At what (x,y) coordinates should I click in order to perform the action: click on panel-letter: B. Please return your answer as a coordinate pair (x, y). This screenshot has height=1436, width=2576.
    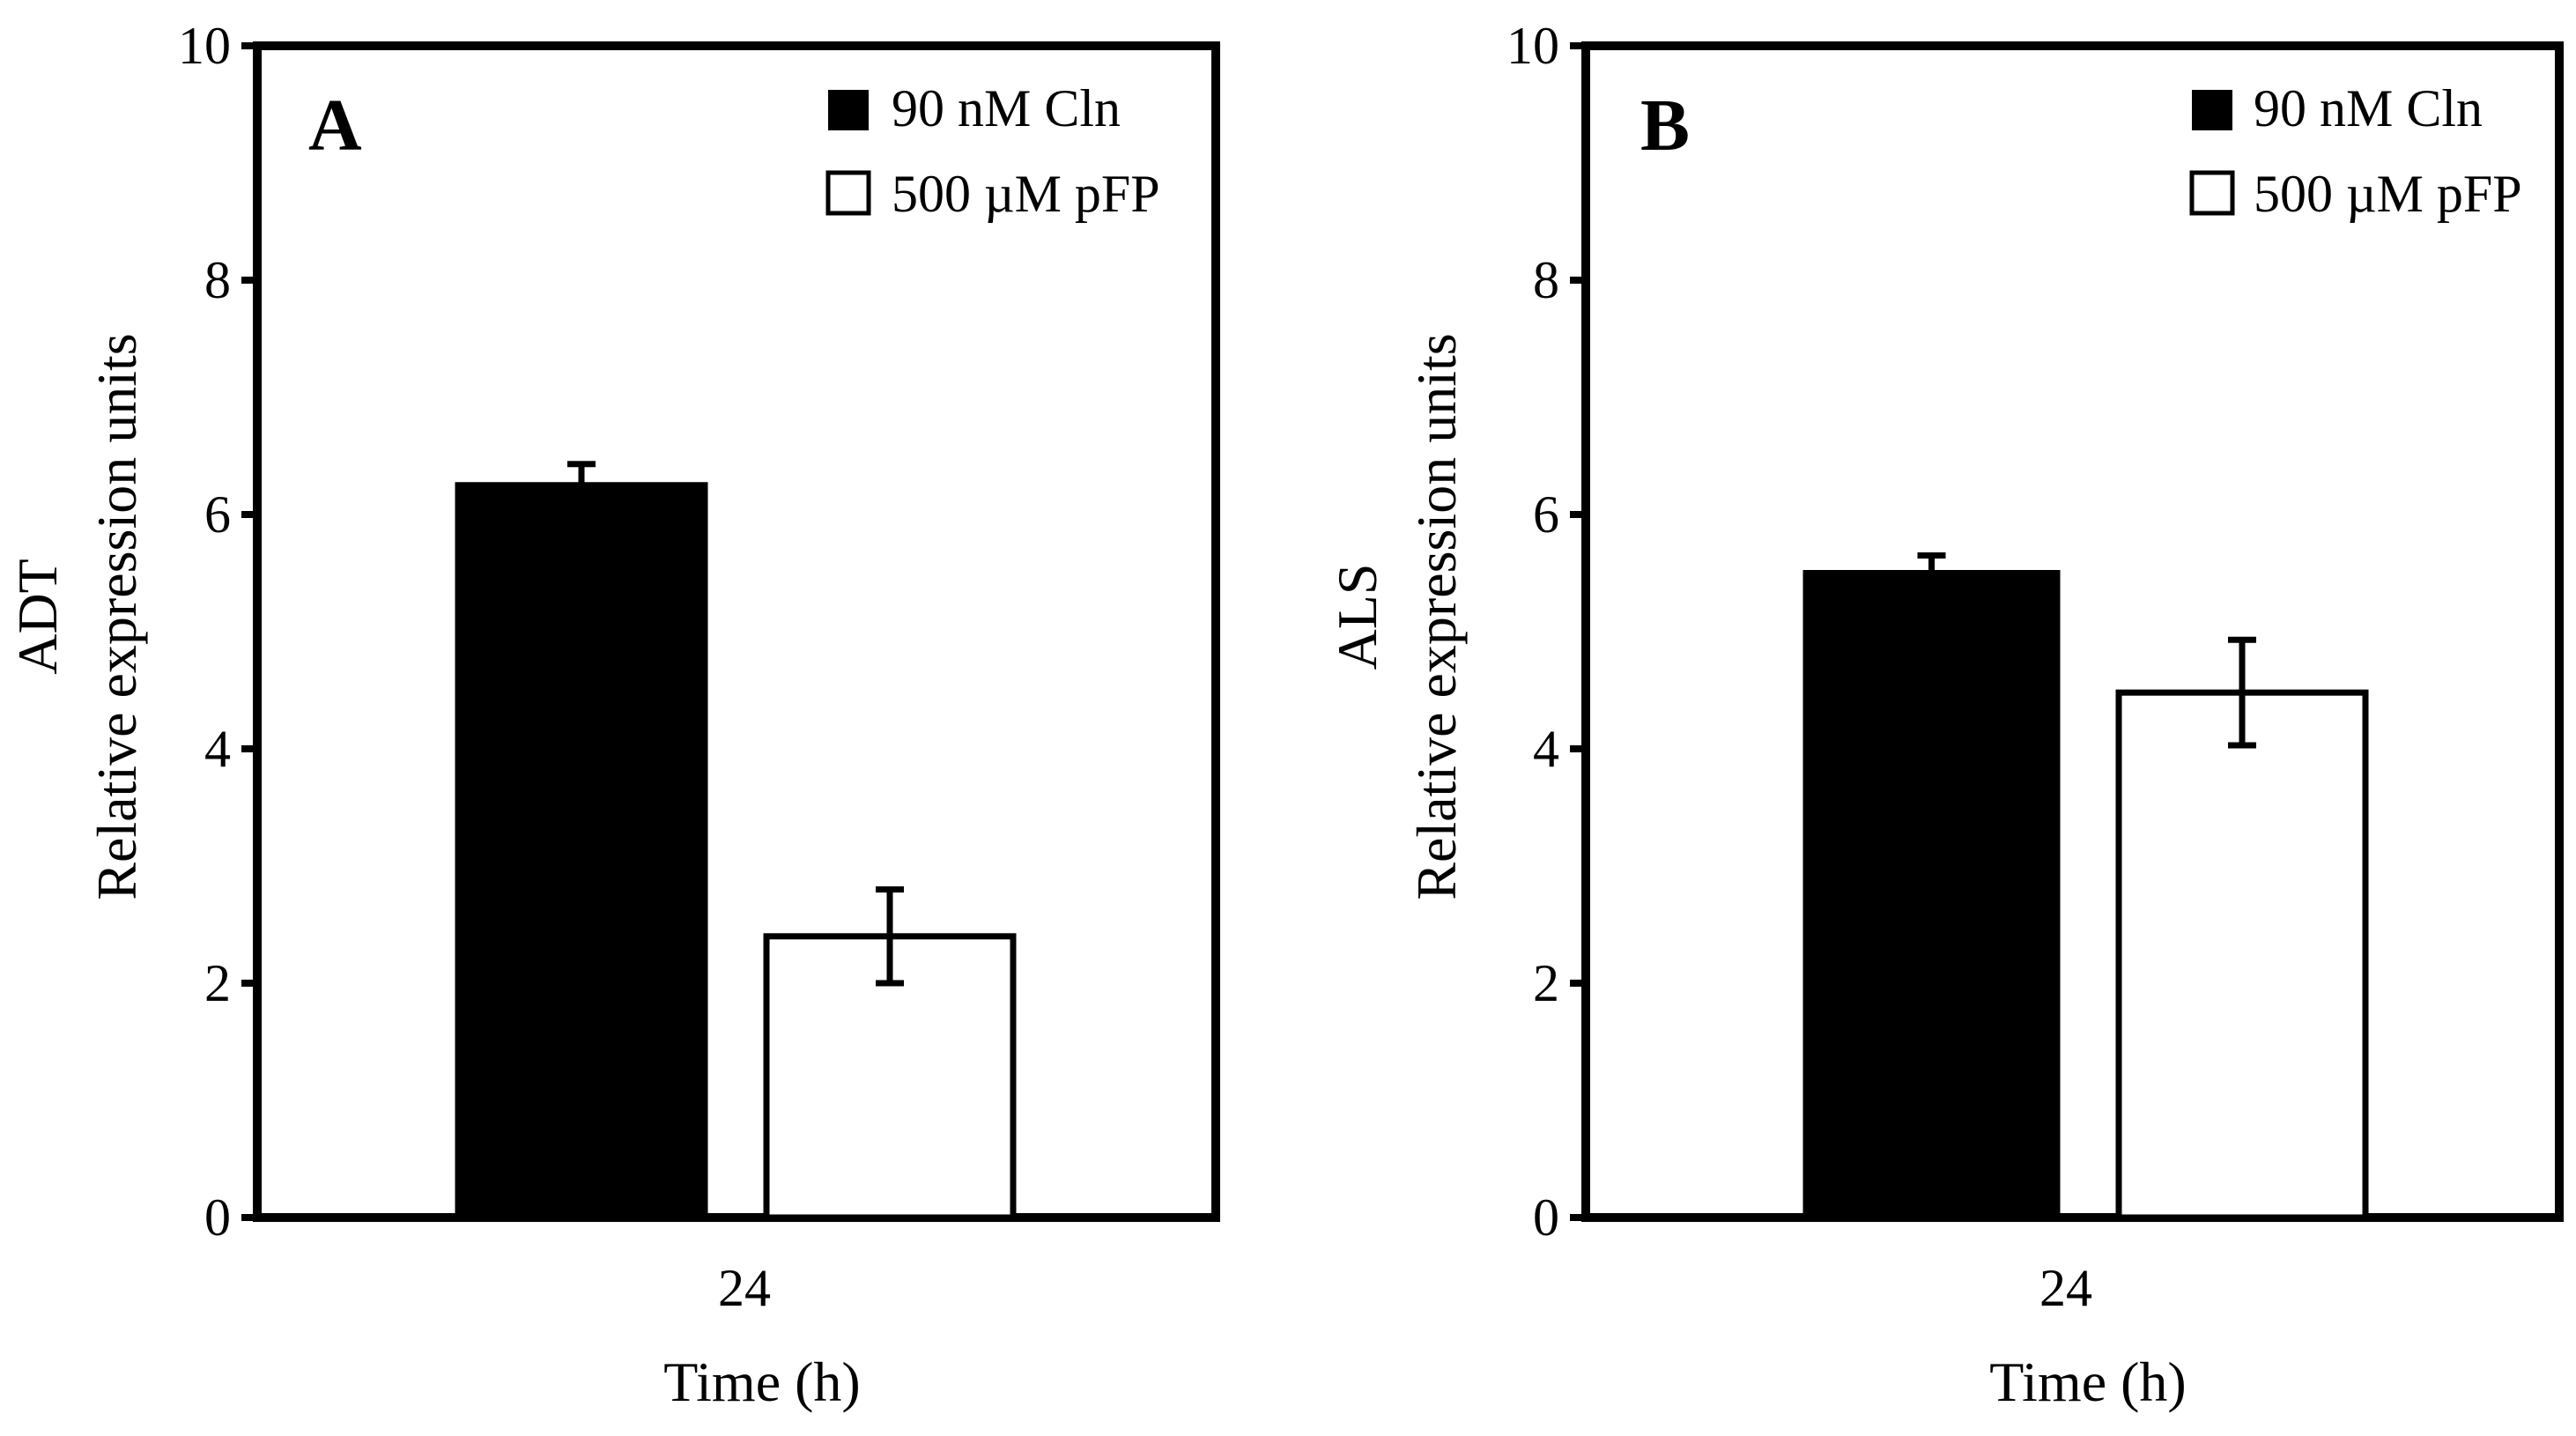
    Looking at the image, I should click on (1665, 126).